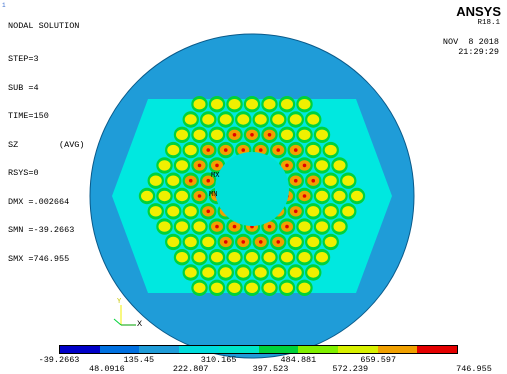 The image size is (507, 374). Describe the element at coordinates (140, 324) in the screenshot. I see `triad-x-label: X` at that location.